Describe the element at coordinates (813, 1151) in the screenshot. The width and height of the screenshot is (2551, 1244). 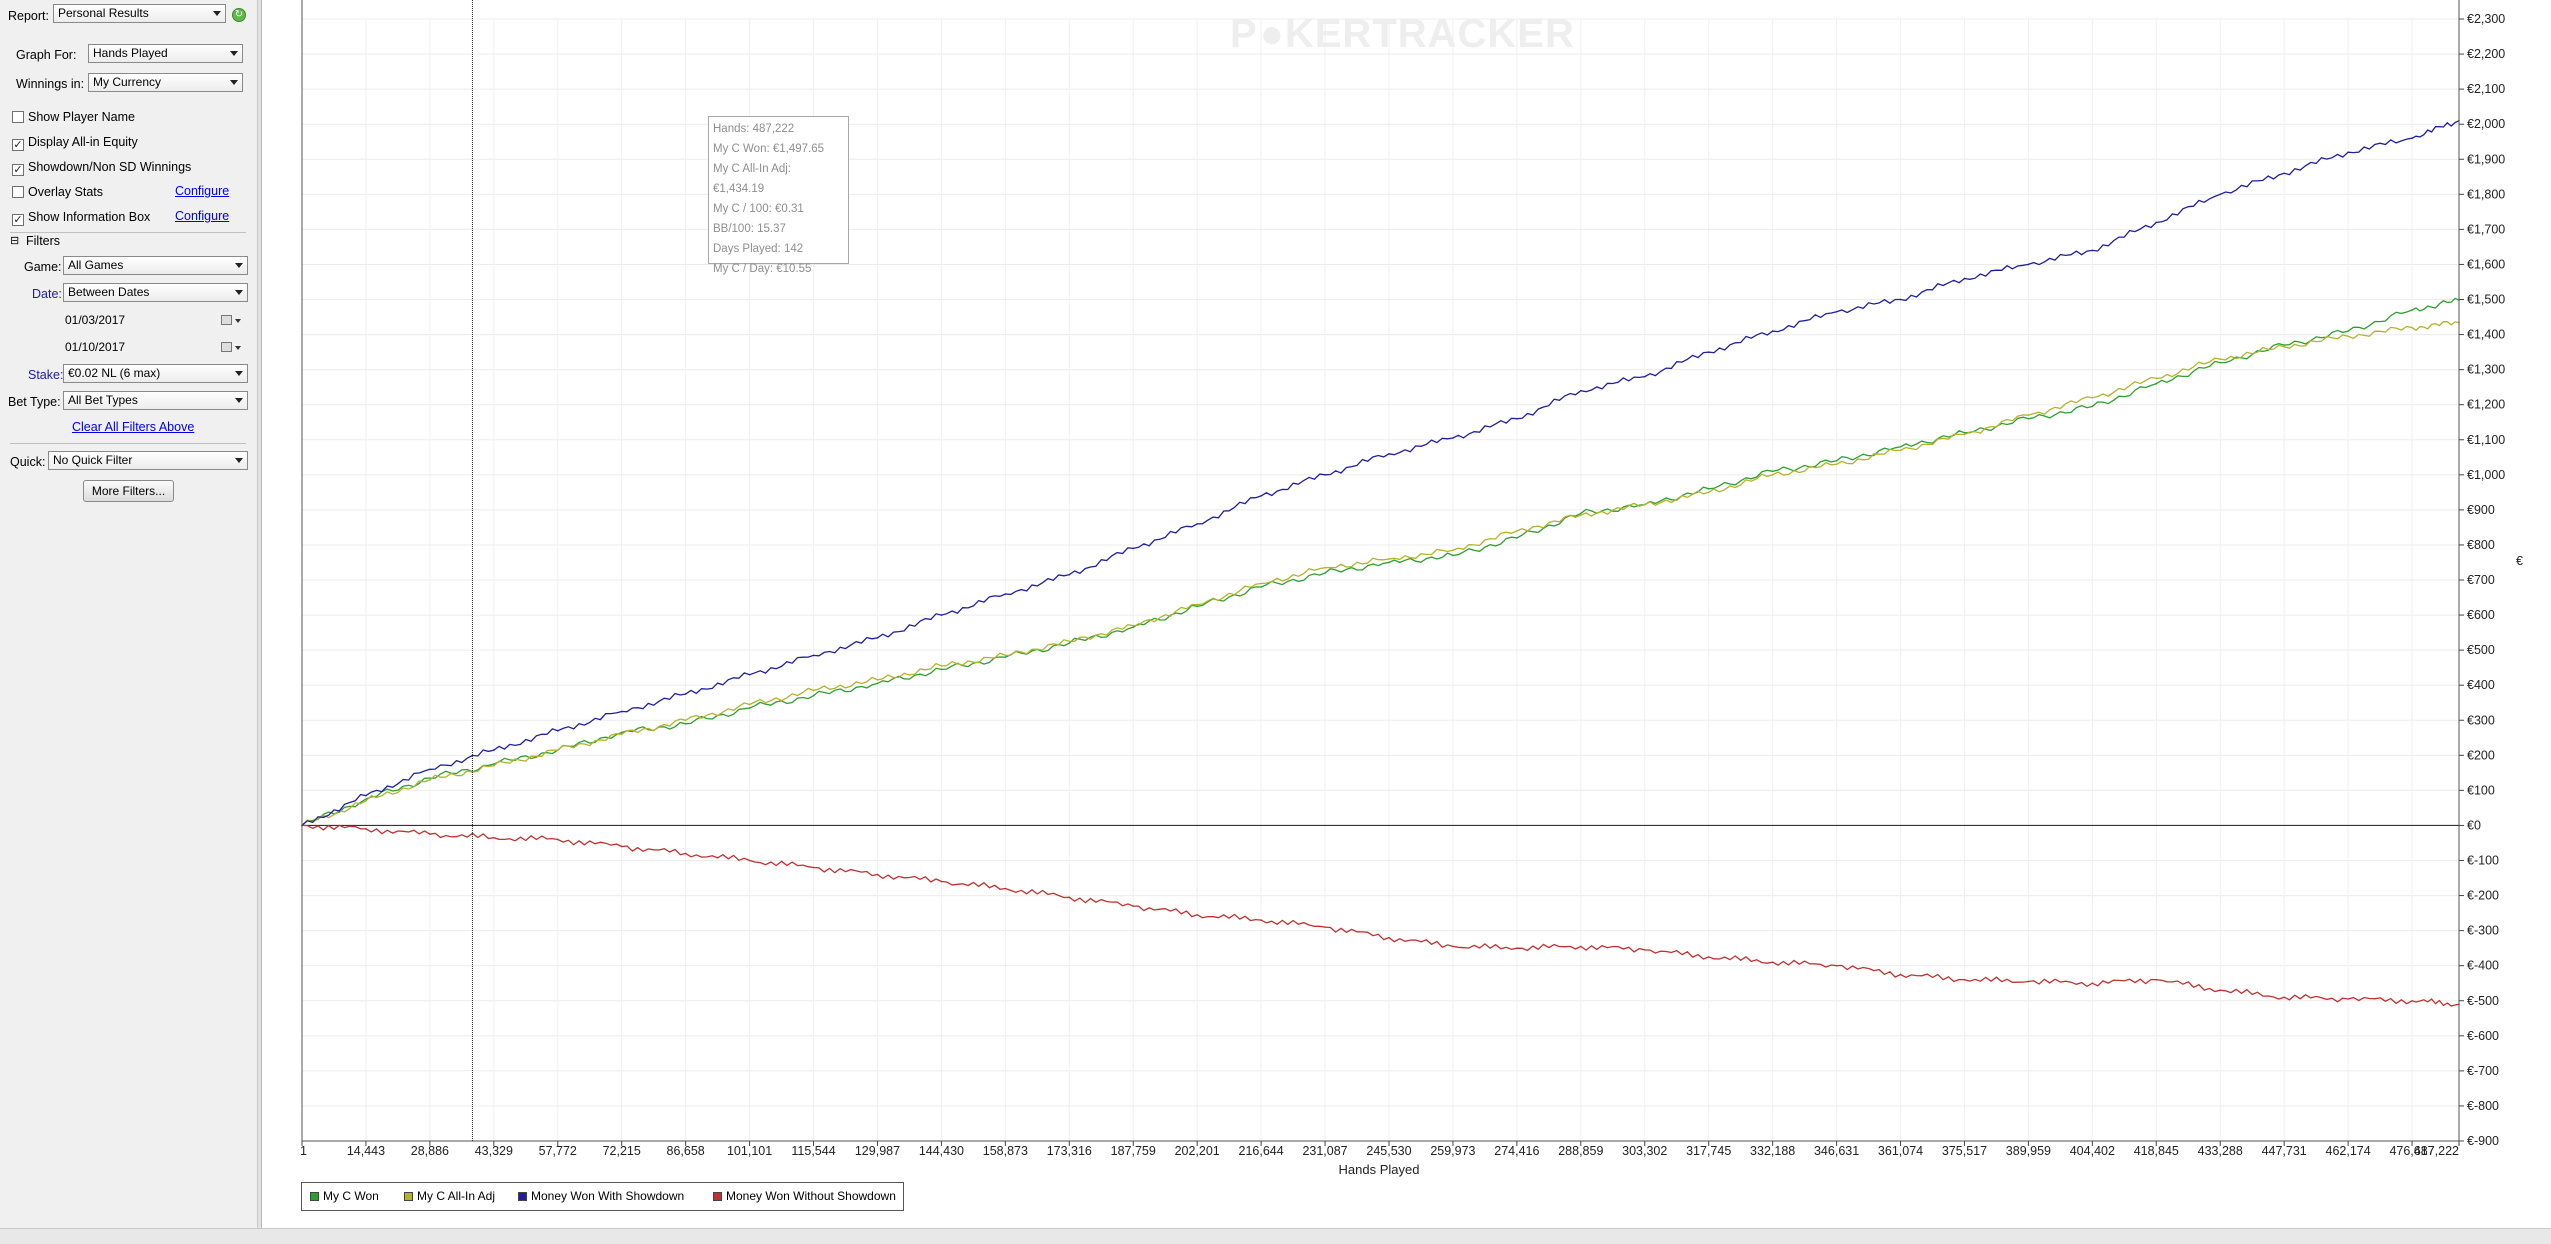
I see `x-tick-label: 115,544` at that location.